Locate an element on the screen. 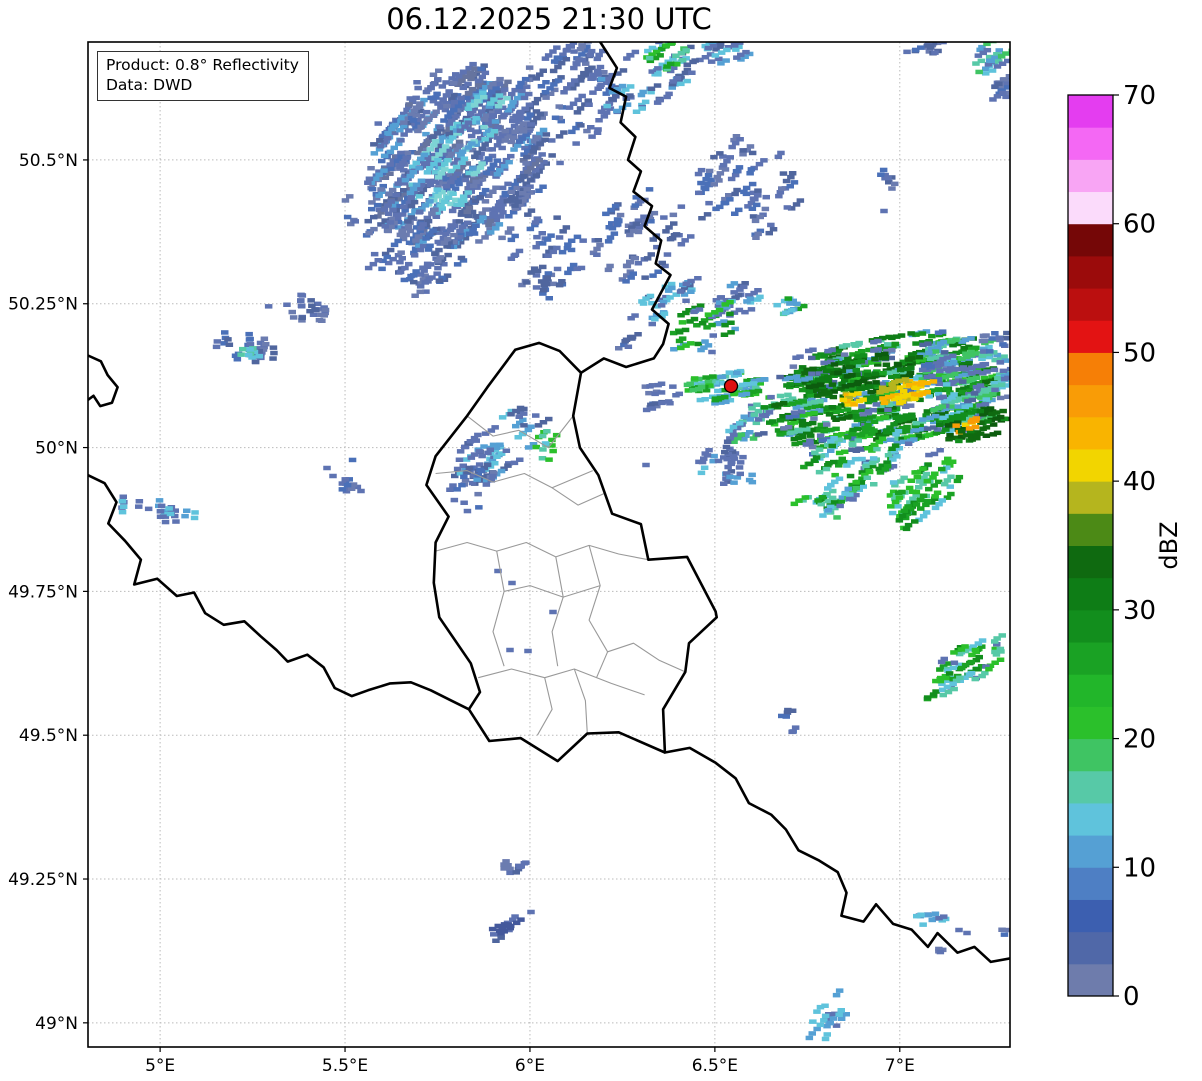 The image size is (1202, 1081). x-tick-label: 5°E is located at coordinates (160, 1066).